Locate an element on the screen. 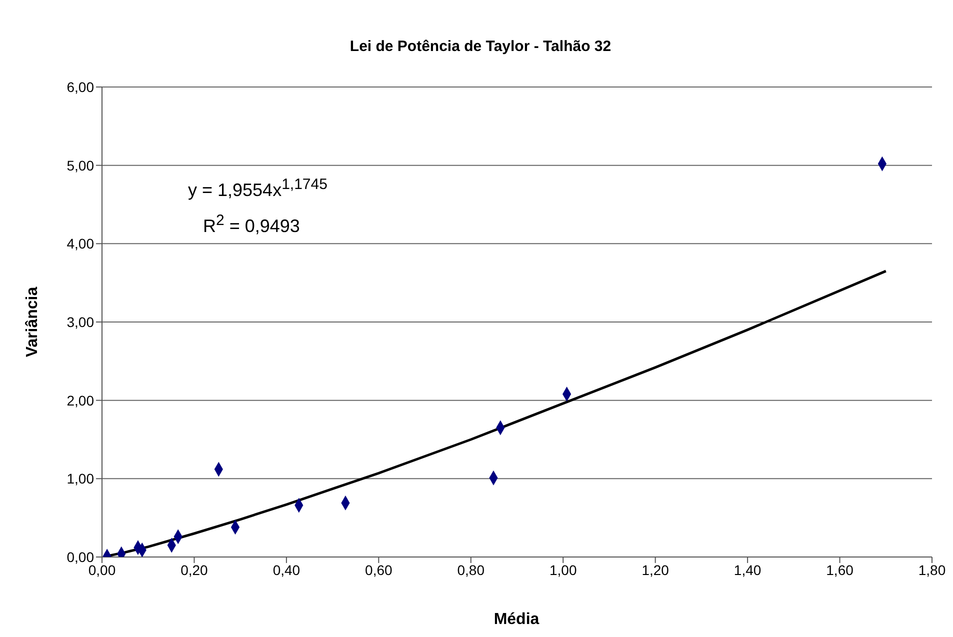 This screenshot has height=637, width=953. x-tick-label: 0,80 is located at coordinates (471, 570).